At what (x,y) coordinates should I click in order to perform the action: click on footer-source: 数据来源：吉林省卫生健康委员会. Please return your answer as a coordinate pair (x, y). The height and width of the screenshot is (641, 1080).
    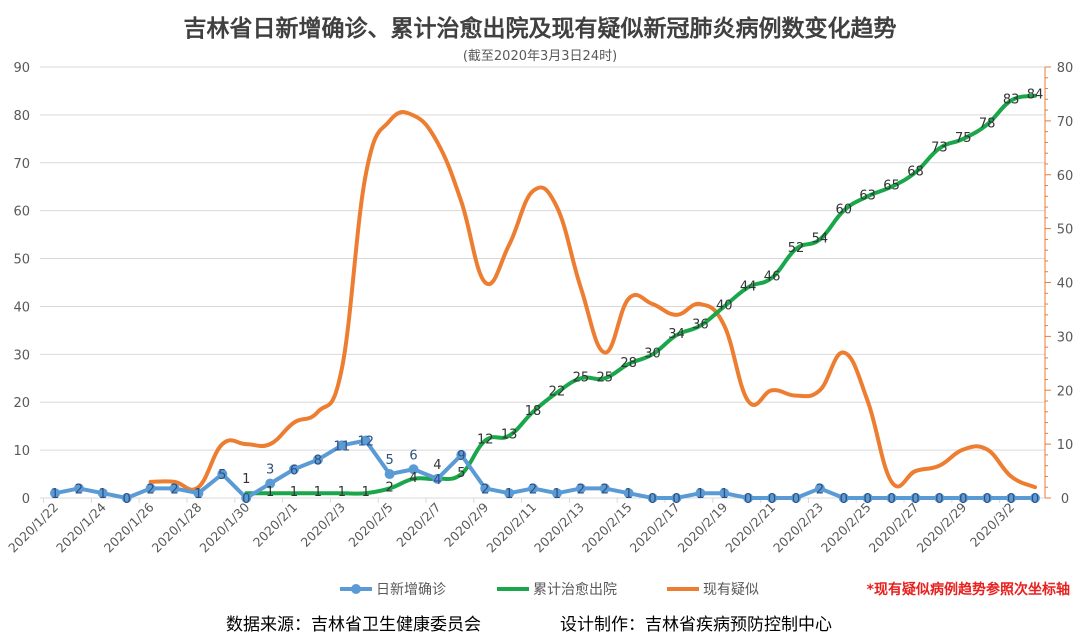
    Looking at the image, I should click on (353, 625).